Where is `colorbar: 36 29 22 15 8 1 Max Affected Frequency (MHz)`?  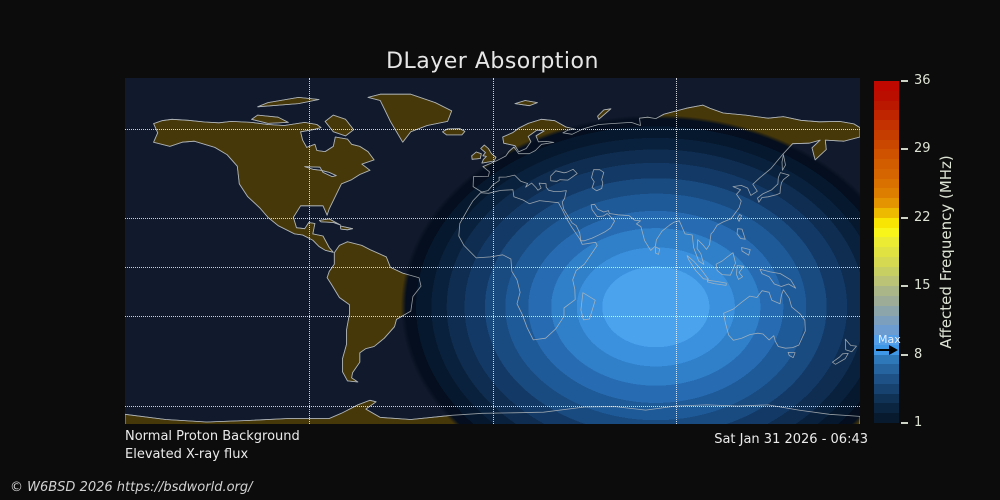 colorbar: 36 29 22 15 8 1 Max Affected Frequency (MHz) is located at coordinates (937, 252).